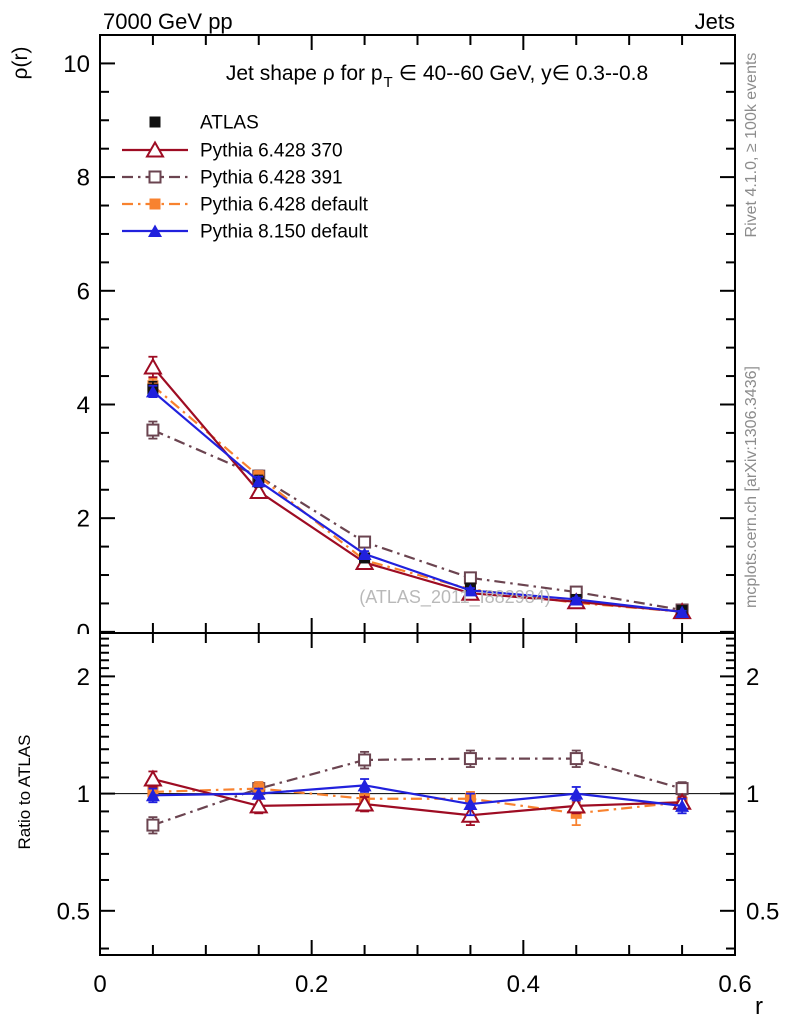 The image size is (786, 1024). I want to click on legend-marker-pythia8-default, so click(155, 230).